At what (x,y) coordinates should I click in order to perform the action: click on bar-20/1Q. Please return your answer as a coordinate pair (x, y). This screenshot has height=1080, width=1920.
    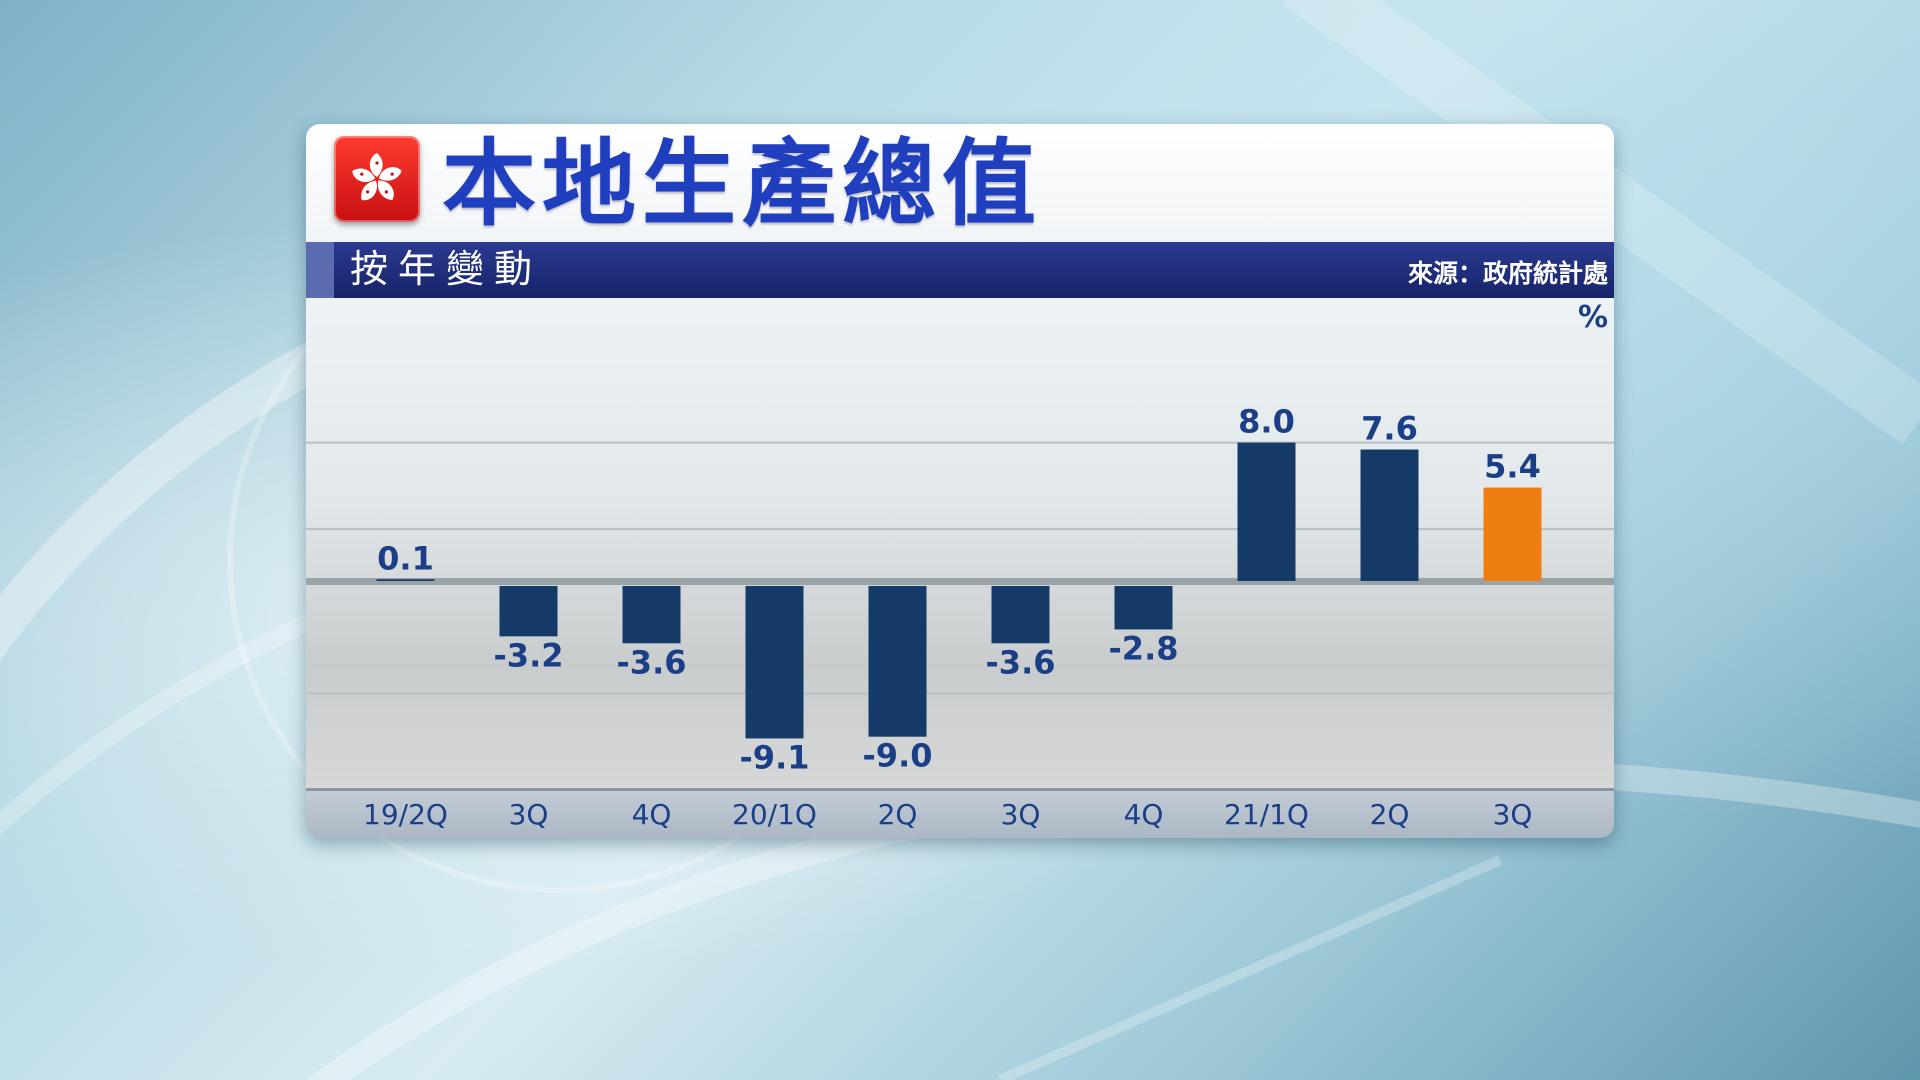
    Looking at the image, I should click on (774, 662).